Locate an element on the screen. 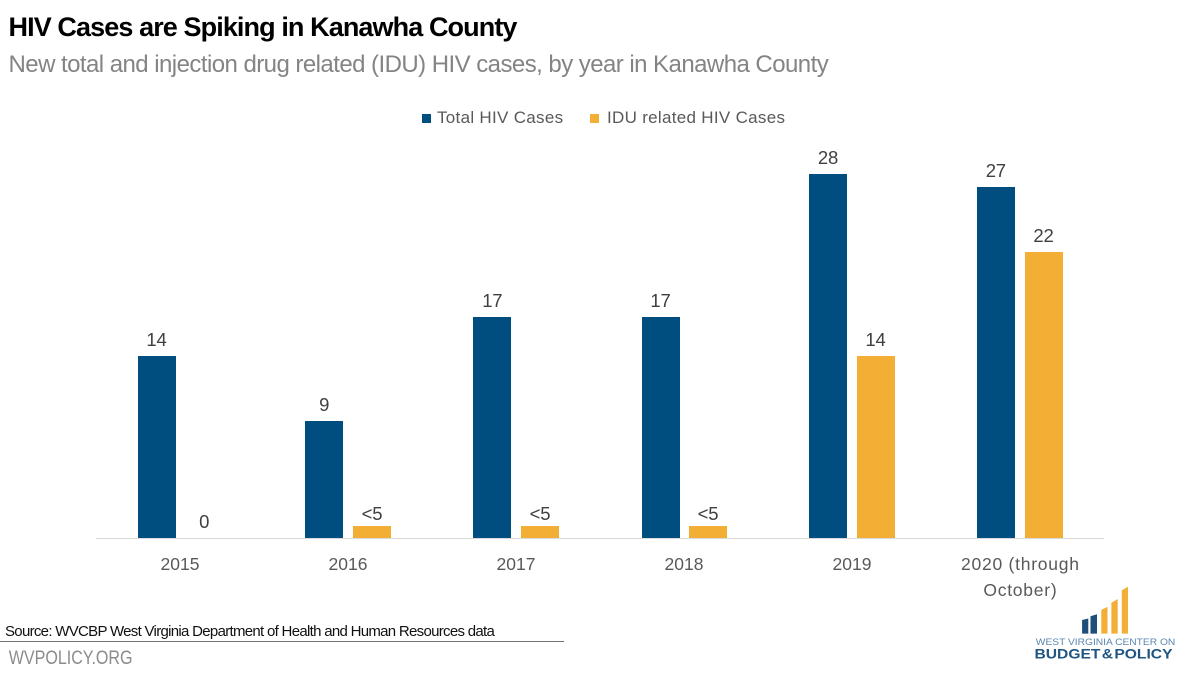 The width and height of the screenshot is (1200, 675). svg-text: BUDGET & POLICY is located at coordinates (1104, 653).